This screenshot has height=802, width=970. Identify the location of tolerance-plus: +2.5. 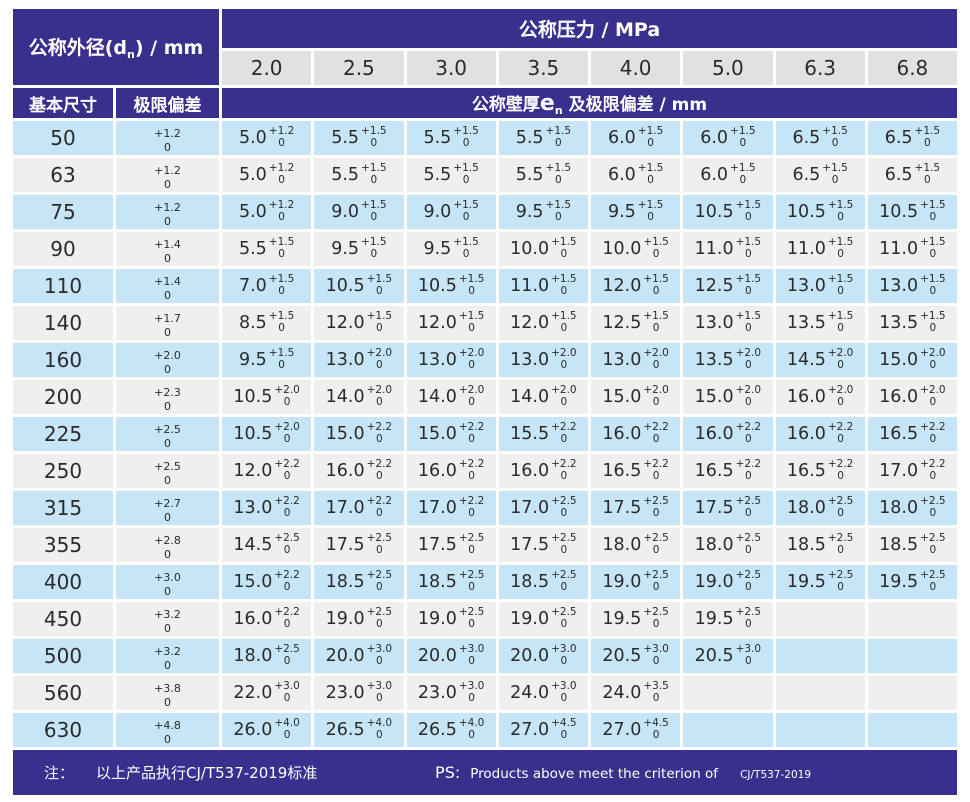
(933, 500).